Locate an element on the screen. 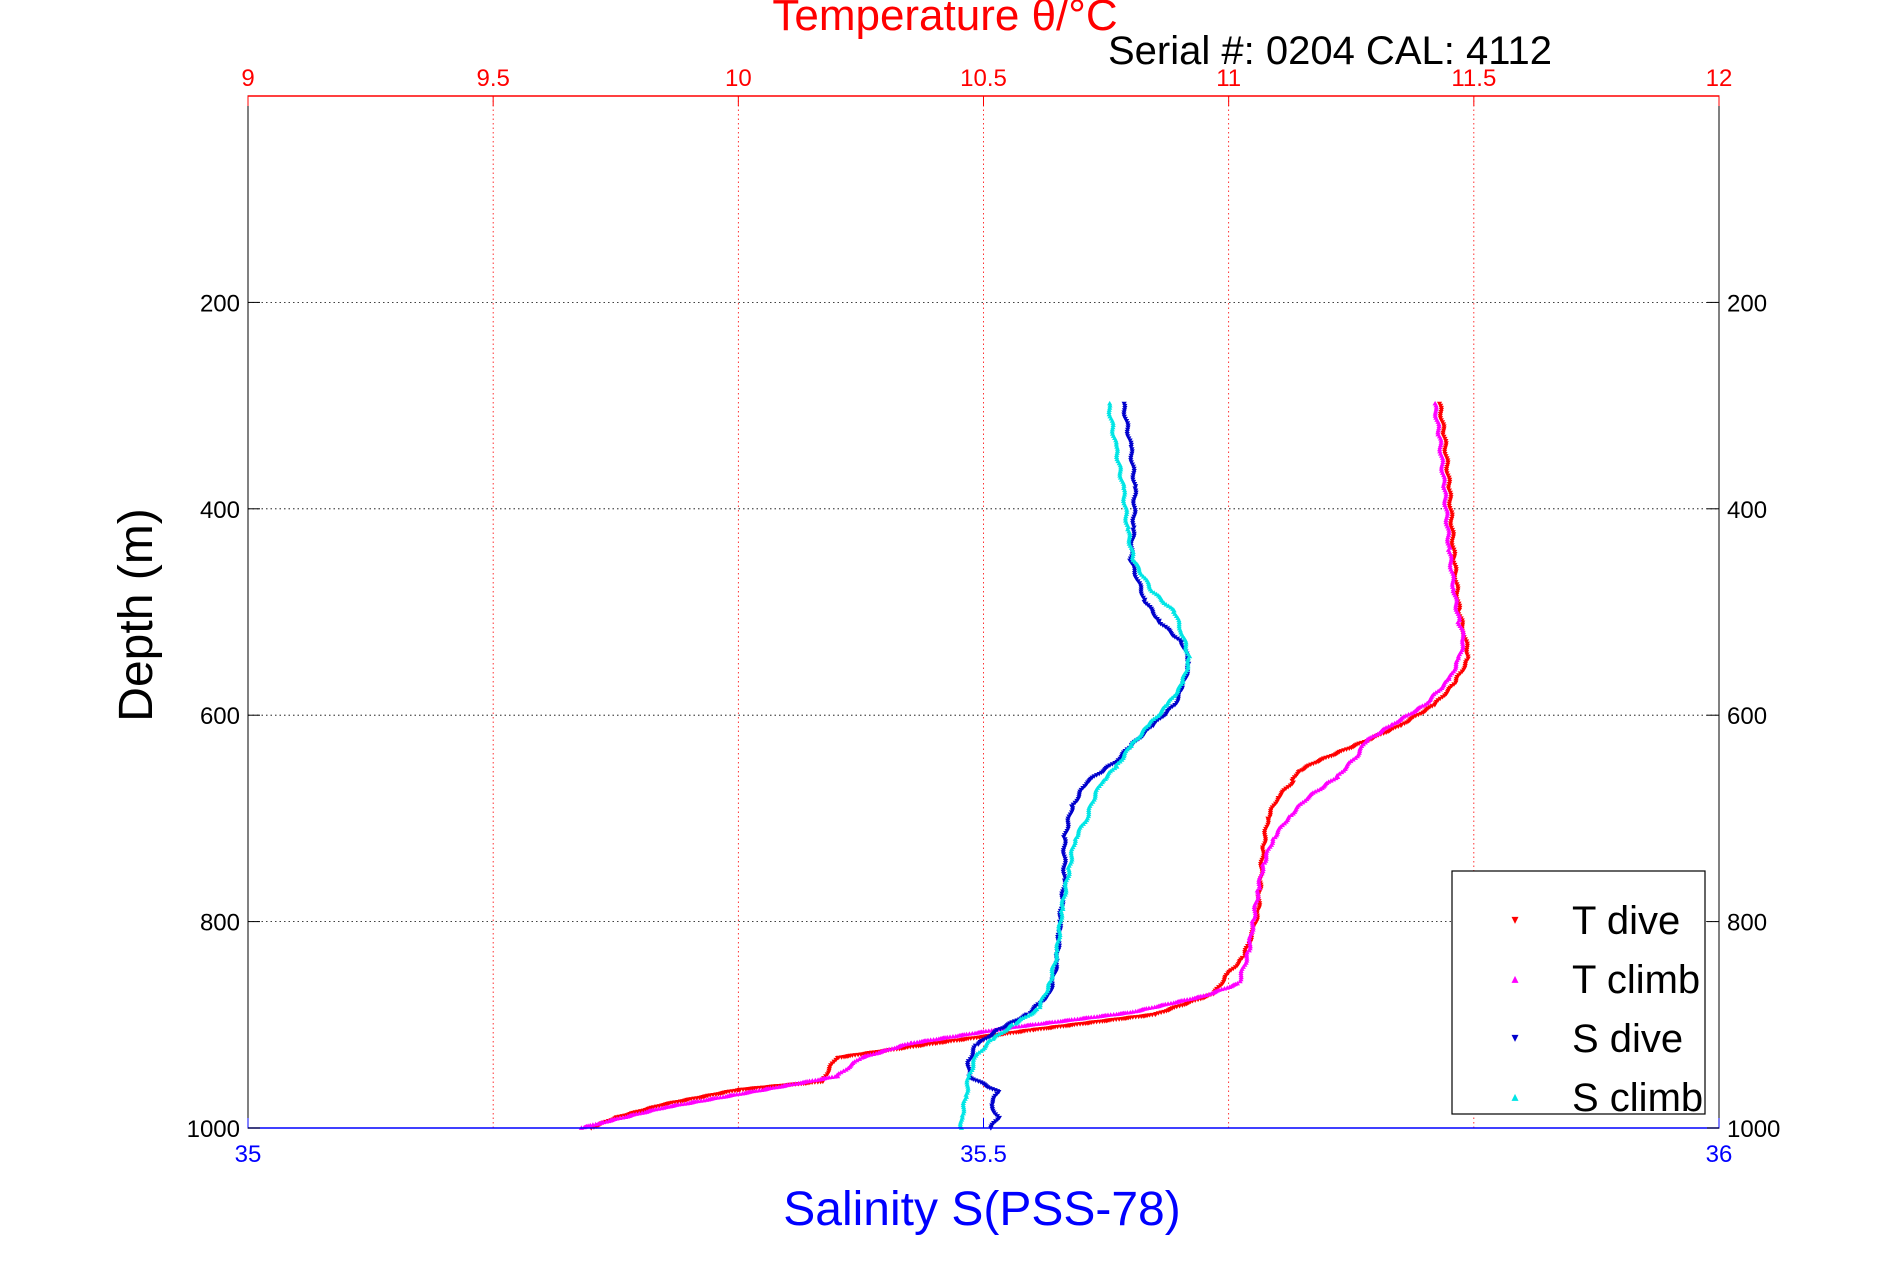 The height and width of the screenshot is (1262, 1891). x-axis-label-bottom: Salinity S(PSS-78) is located at coordinates (981, 1209).